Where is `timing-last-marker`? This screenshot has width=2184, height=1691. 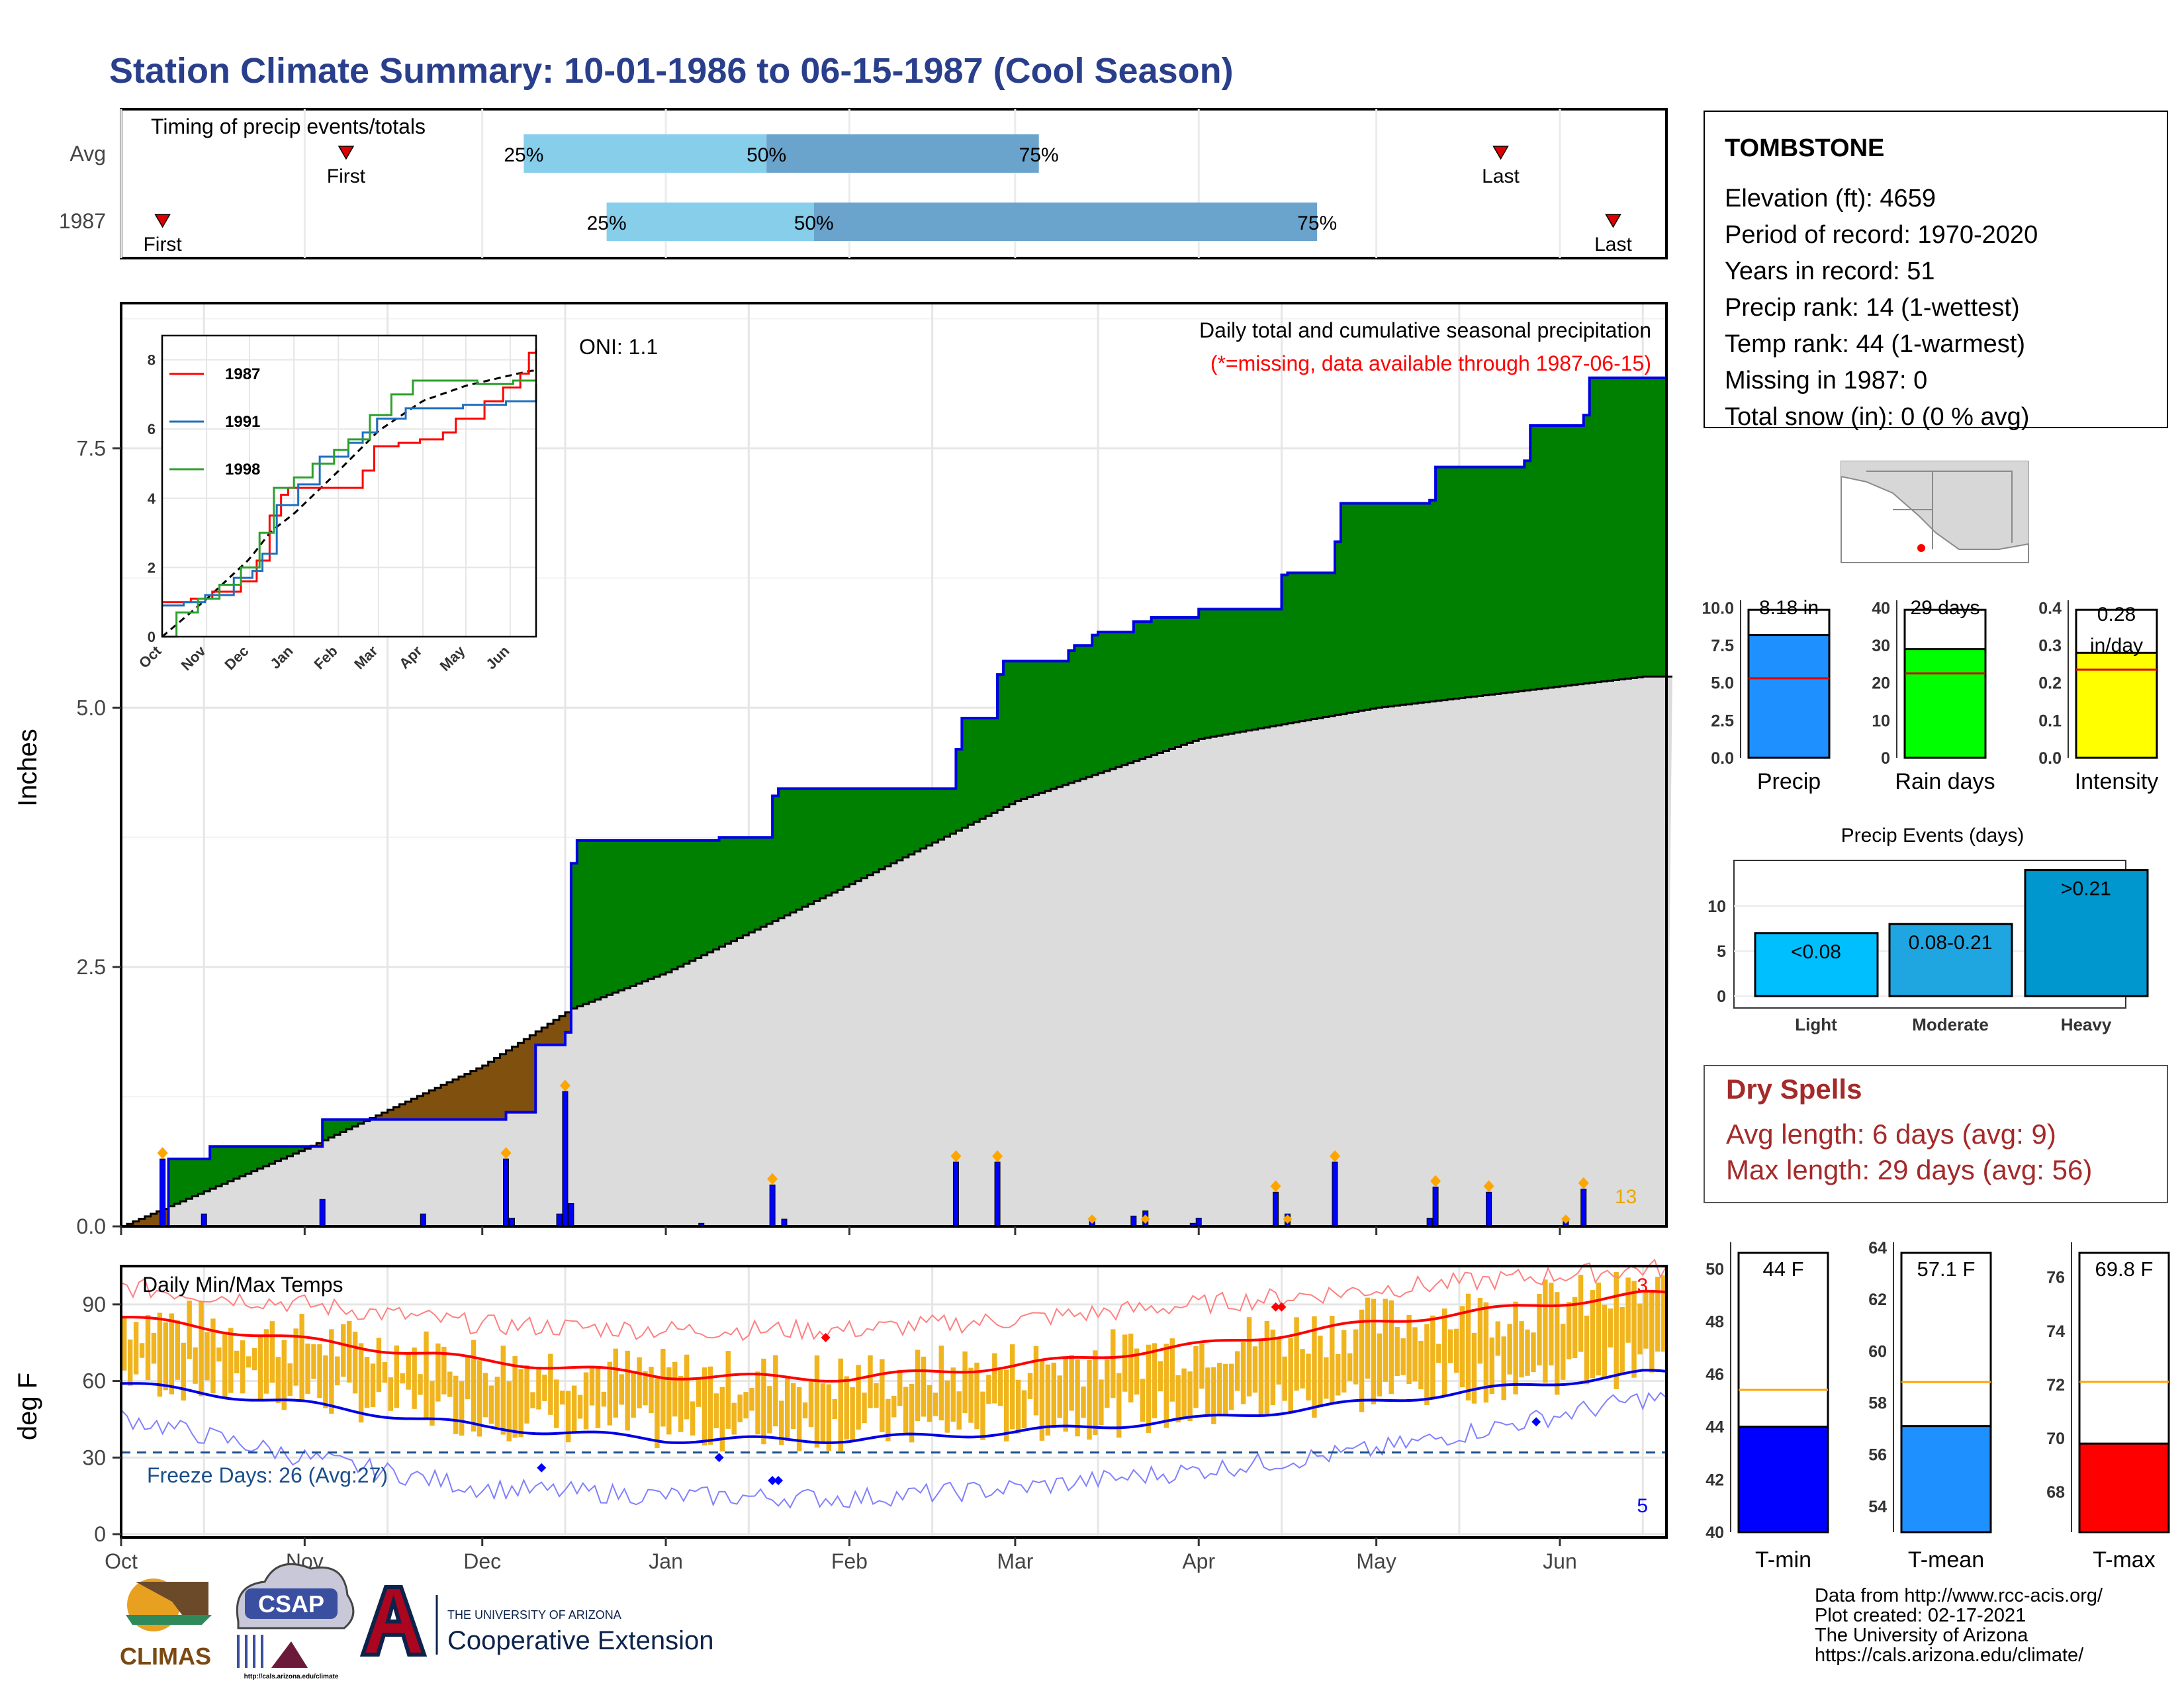 timing-last-marker is located at coordinates (1613, 221).